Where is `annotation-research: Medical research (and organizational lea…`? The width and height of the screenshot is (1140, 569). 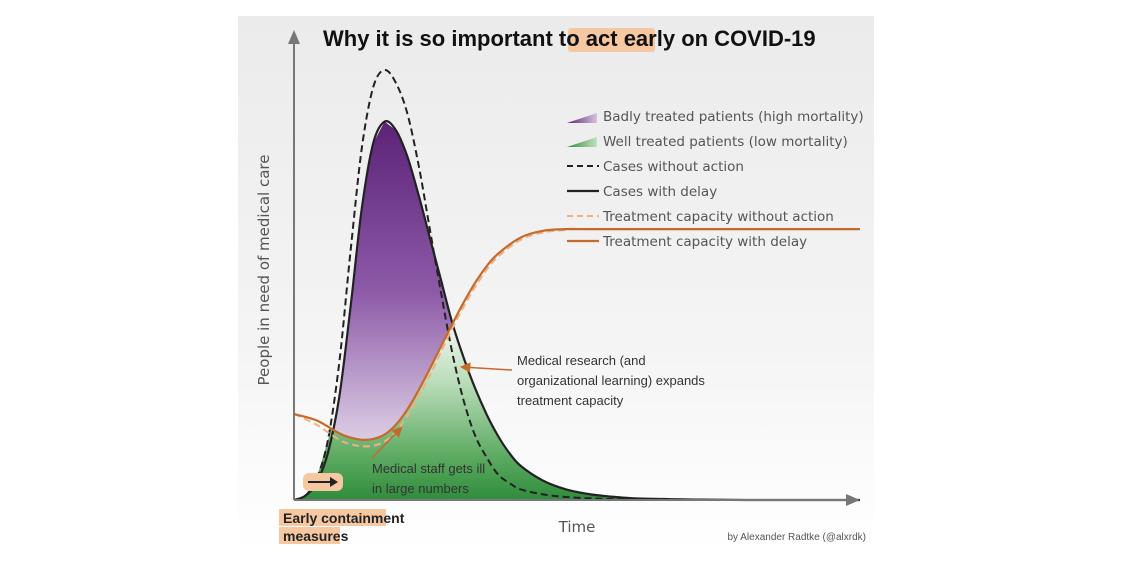
annotation-research: Medical research (and organizational lea… is located at coordinates (582, 380).